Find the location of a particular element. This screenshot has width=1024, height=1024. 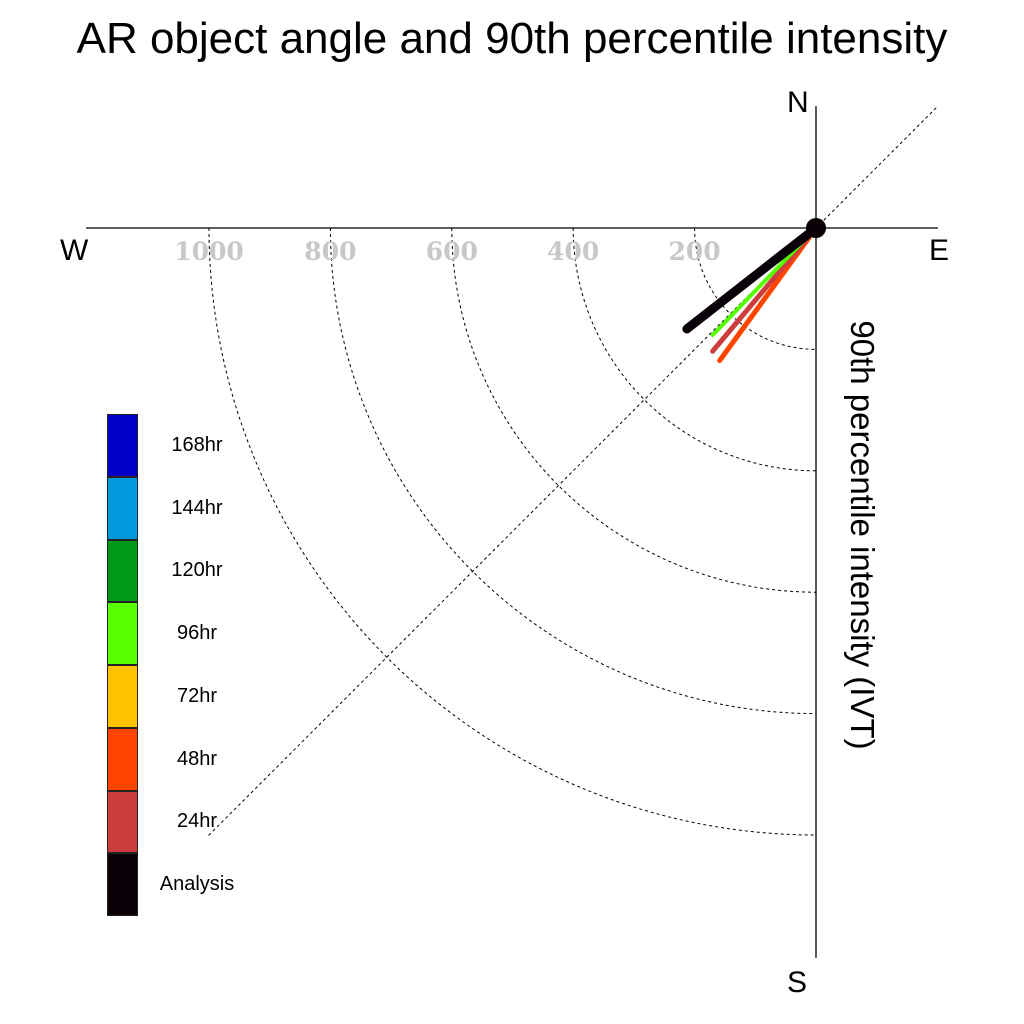

legend-label: 144hr is located at coordinates (197, 507).